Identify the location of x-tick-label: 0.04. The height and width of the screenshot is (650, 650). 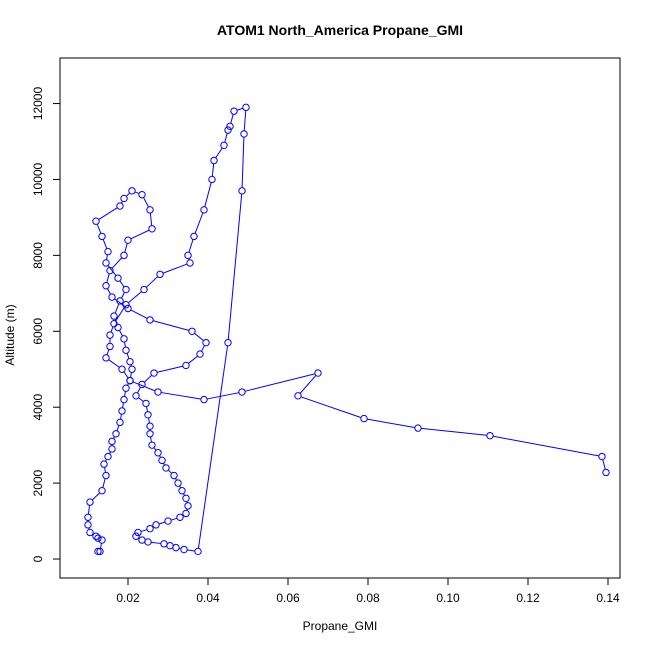
(208, 598).